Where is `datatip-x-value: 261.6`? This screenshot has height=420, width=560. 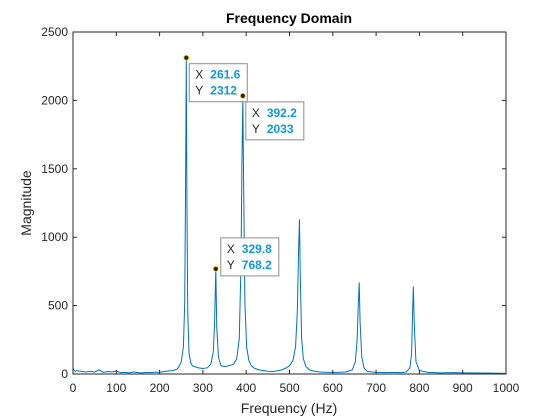
datatip-x-value: 261.6 is located at coordinates (225, 75).